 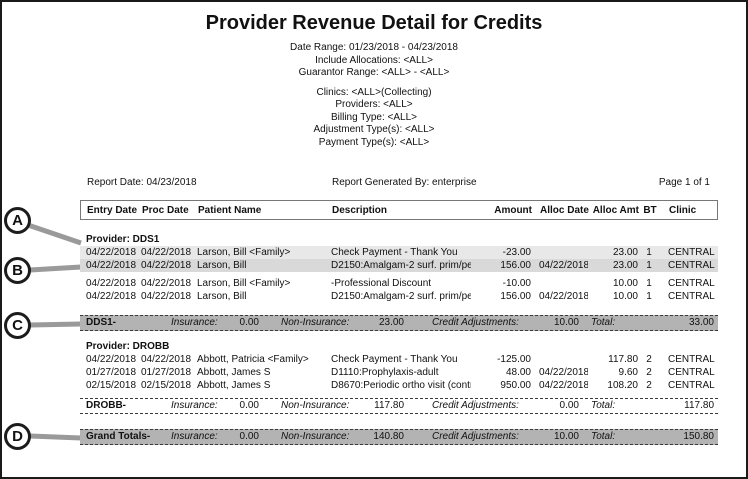 What do you see at coordinates (514, 359) in the screenshot?
I see `cell-amount: -125.00` at bounding box center [514, 359].